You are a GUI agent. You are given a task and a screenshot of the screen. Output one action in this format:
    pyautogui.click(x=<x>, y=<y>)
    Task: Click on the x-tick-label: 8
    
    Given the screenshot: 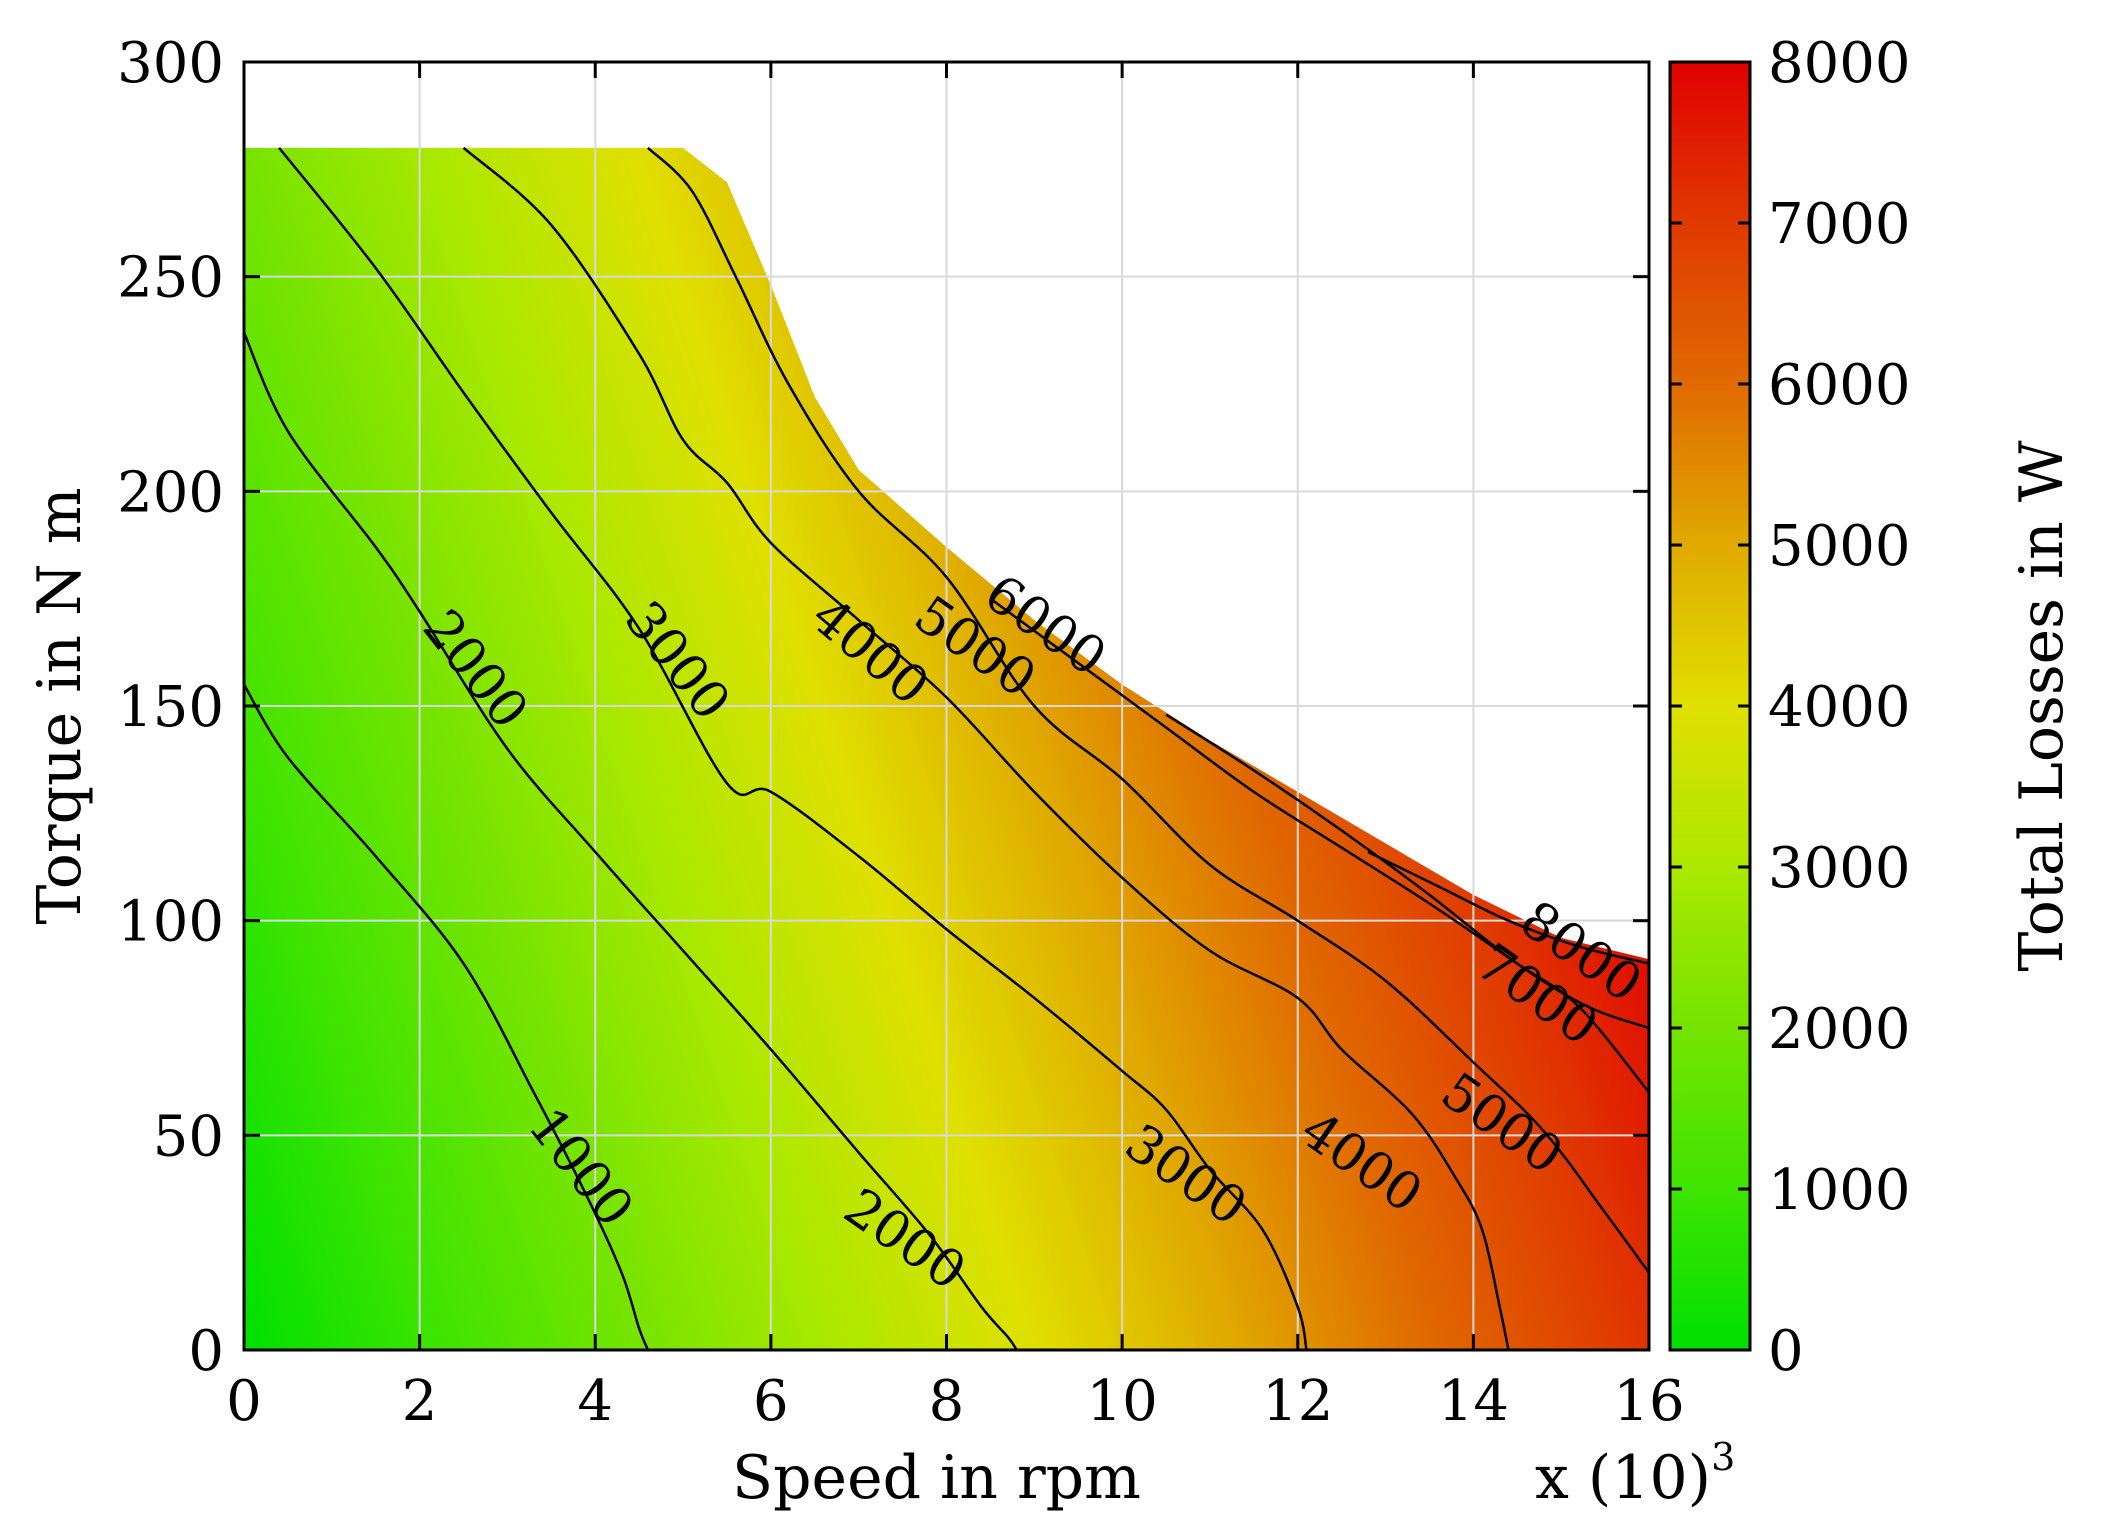 What is the action you would take?
    pyautogui.click(x=947, y=1401)
    